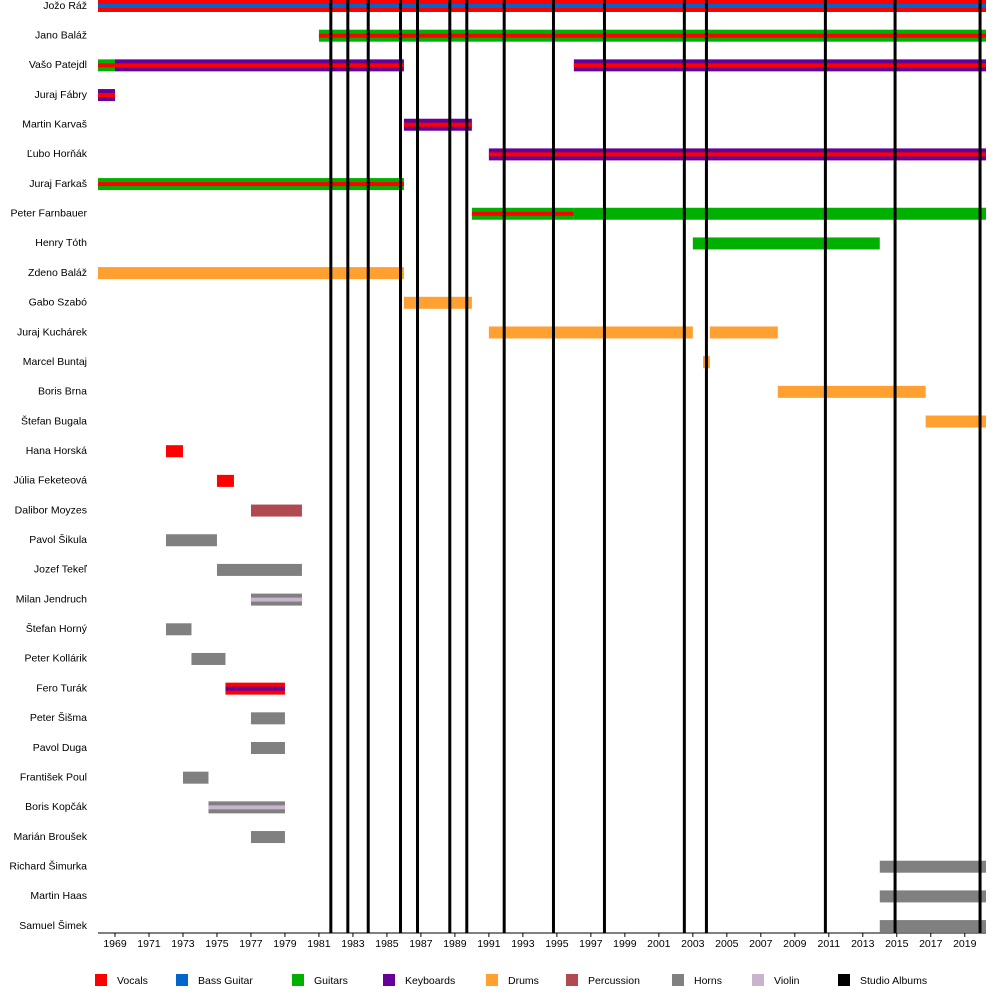 The height and width of the screenshot is (1000, 1000). I want to click on legend-label: Horns, so click(708, 981).